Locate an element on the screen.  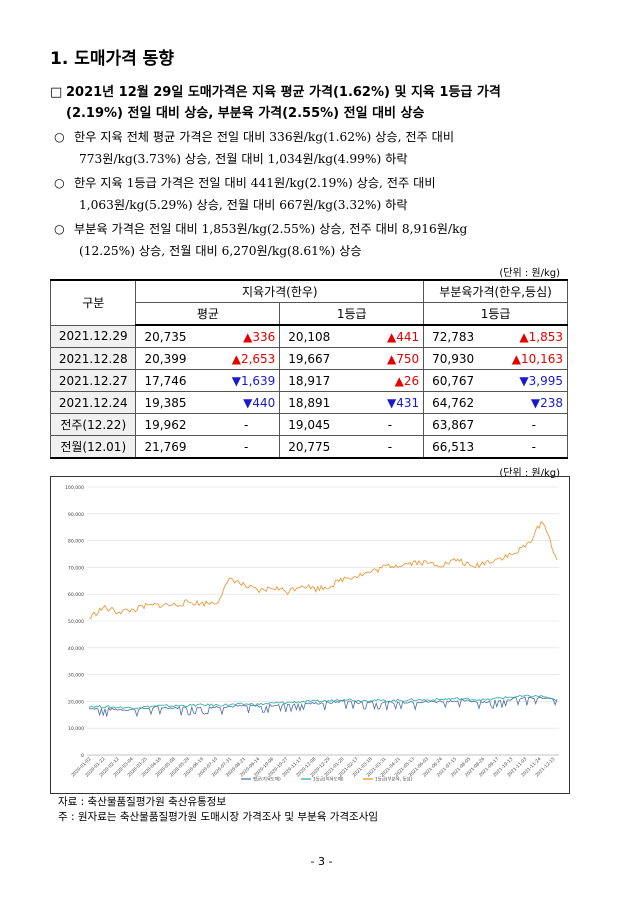
cut-change: 3,995 is located at coordinates (534, 380).